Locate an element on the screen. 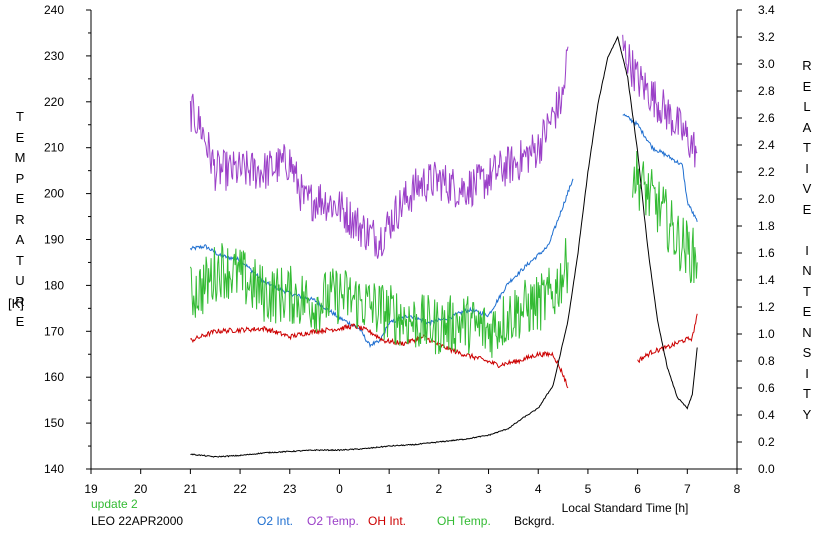 Image resolution: width=828 pixels, height=535 pixels. legend-entry: Bckgrd. is located at coordinates (534, 521).